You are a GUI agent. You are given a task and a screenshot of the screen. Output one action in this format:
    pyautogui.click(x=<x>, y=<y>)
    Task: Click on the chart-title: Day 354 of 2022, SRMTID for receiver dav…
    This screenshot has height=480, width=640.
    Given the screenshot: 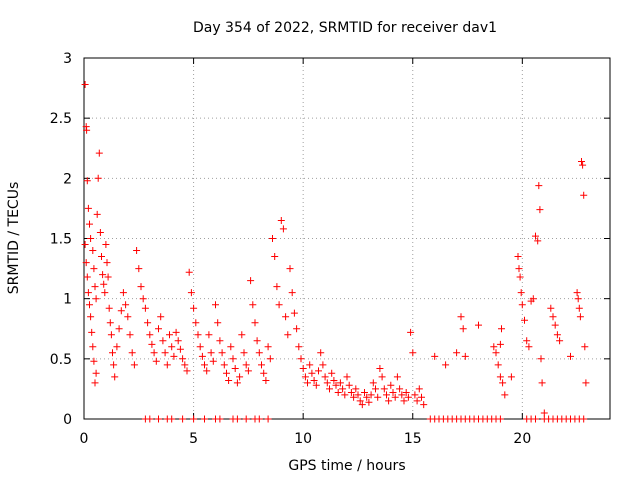 What is the action you would take?
    pyautogui.click(x=345, y=28)
    